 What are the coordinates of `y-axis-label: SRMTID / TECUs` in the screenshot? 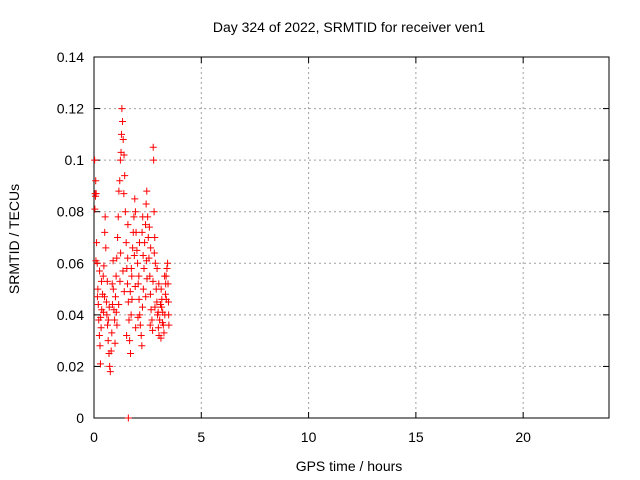 It's located at (14, 239).